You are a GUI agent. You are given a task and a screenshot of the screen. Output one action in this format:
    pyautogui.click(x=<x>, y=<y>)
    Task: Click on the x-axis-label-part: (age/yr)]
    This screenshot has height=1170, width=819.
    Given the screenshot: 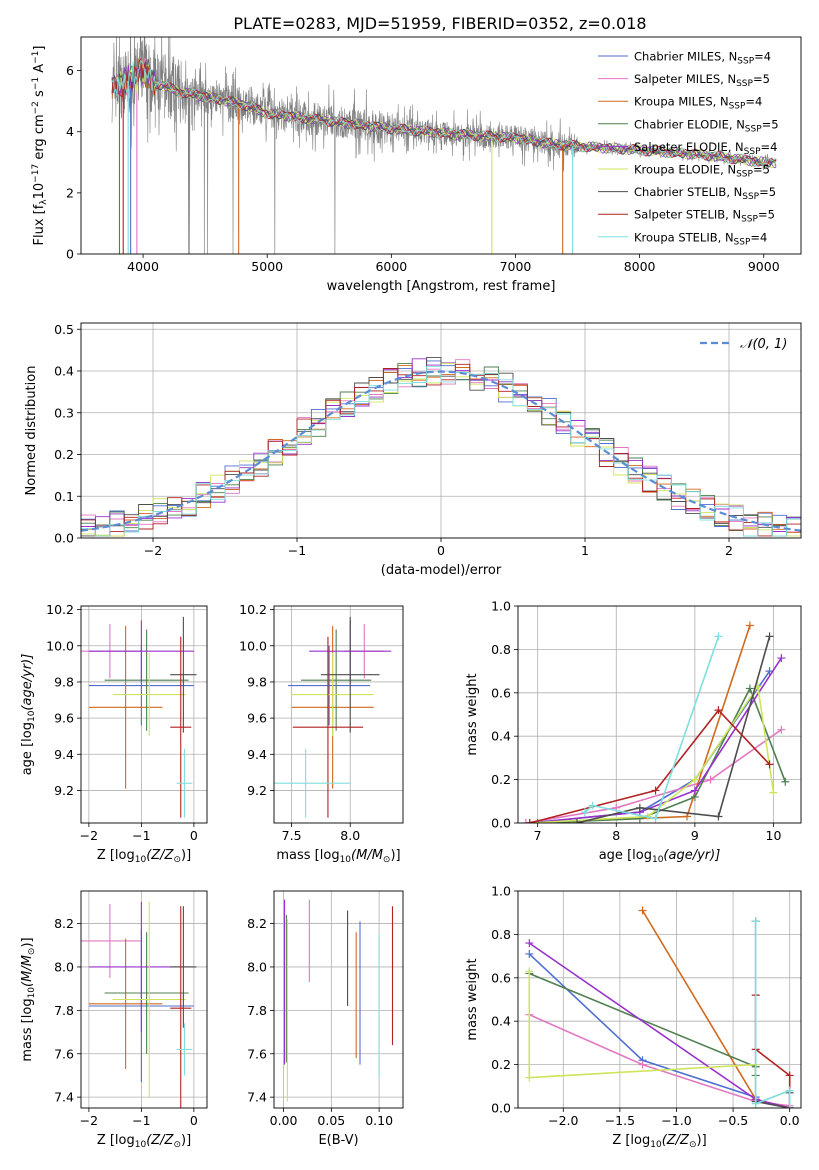 What is the action you would take?
    pyautogui.click(x=691, y=855)
    